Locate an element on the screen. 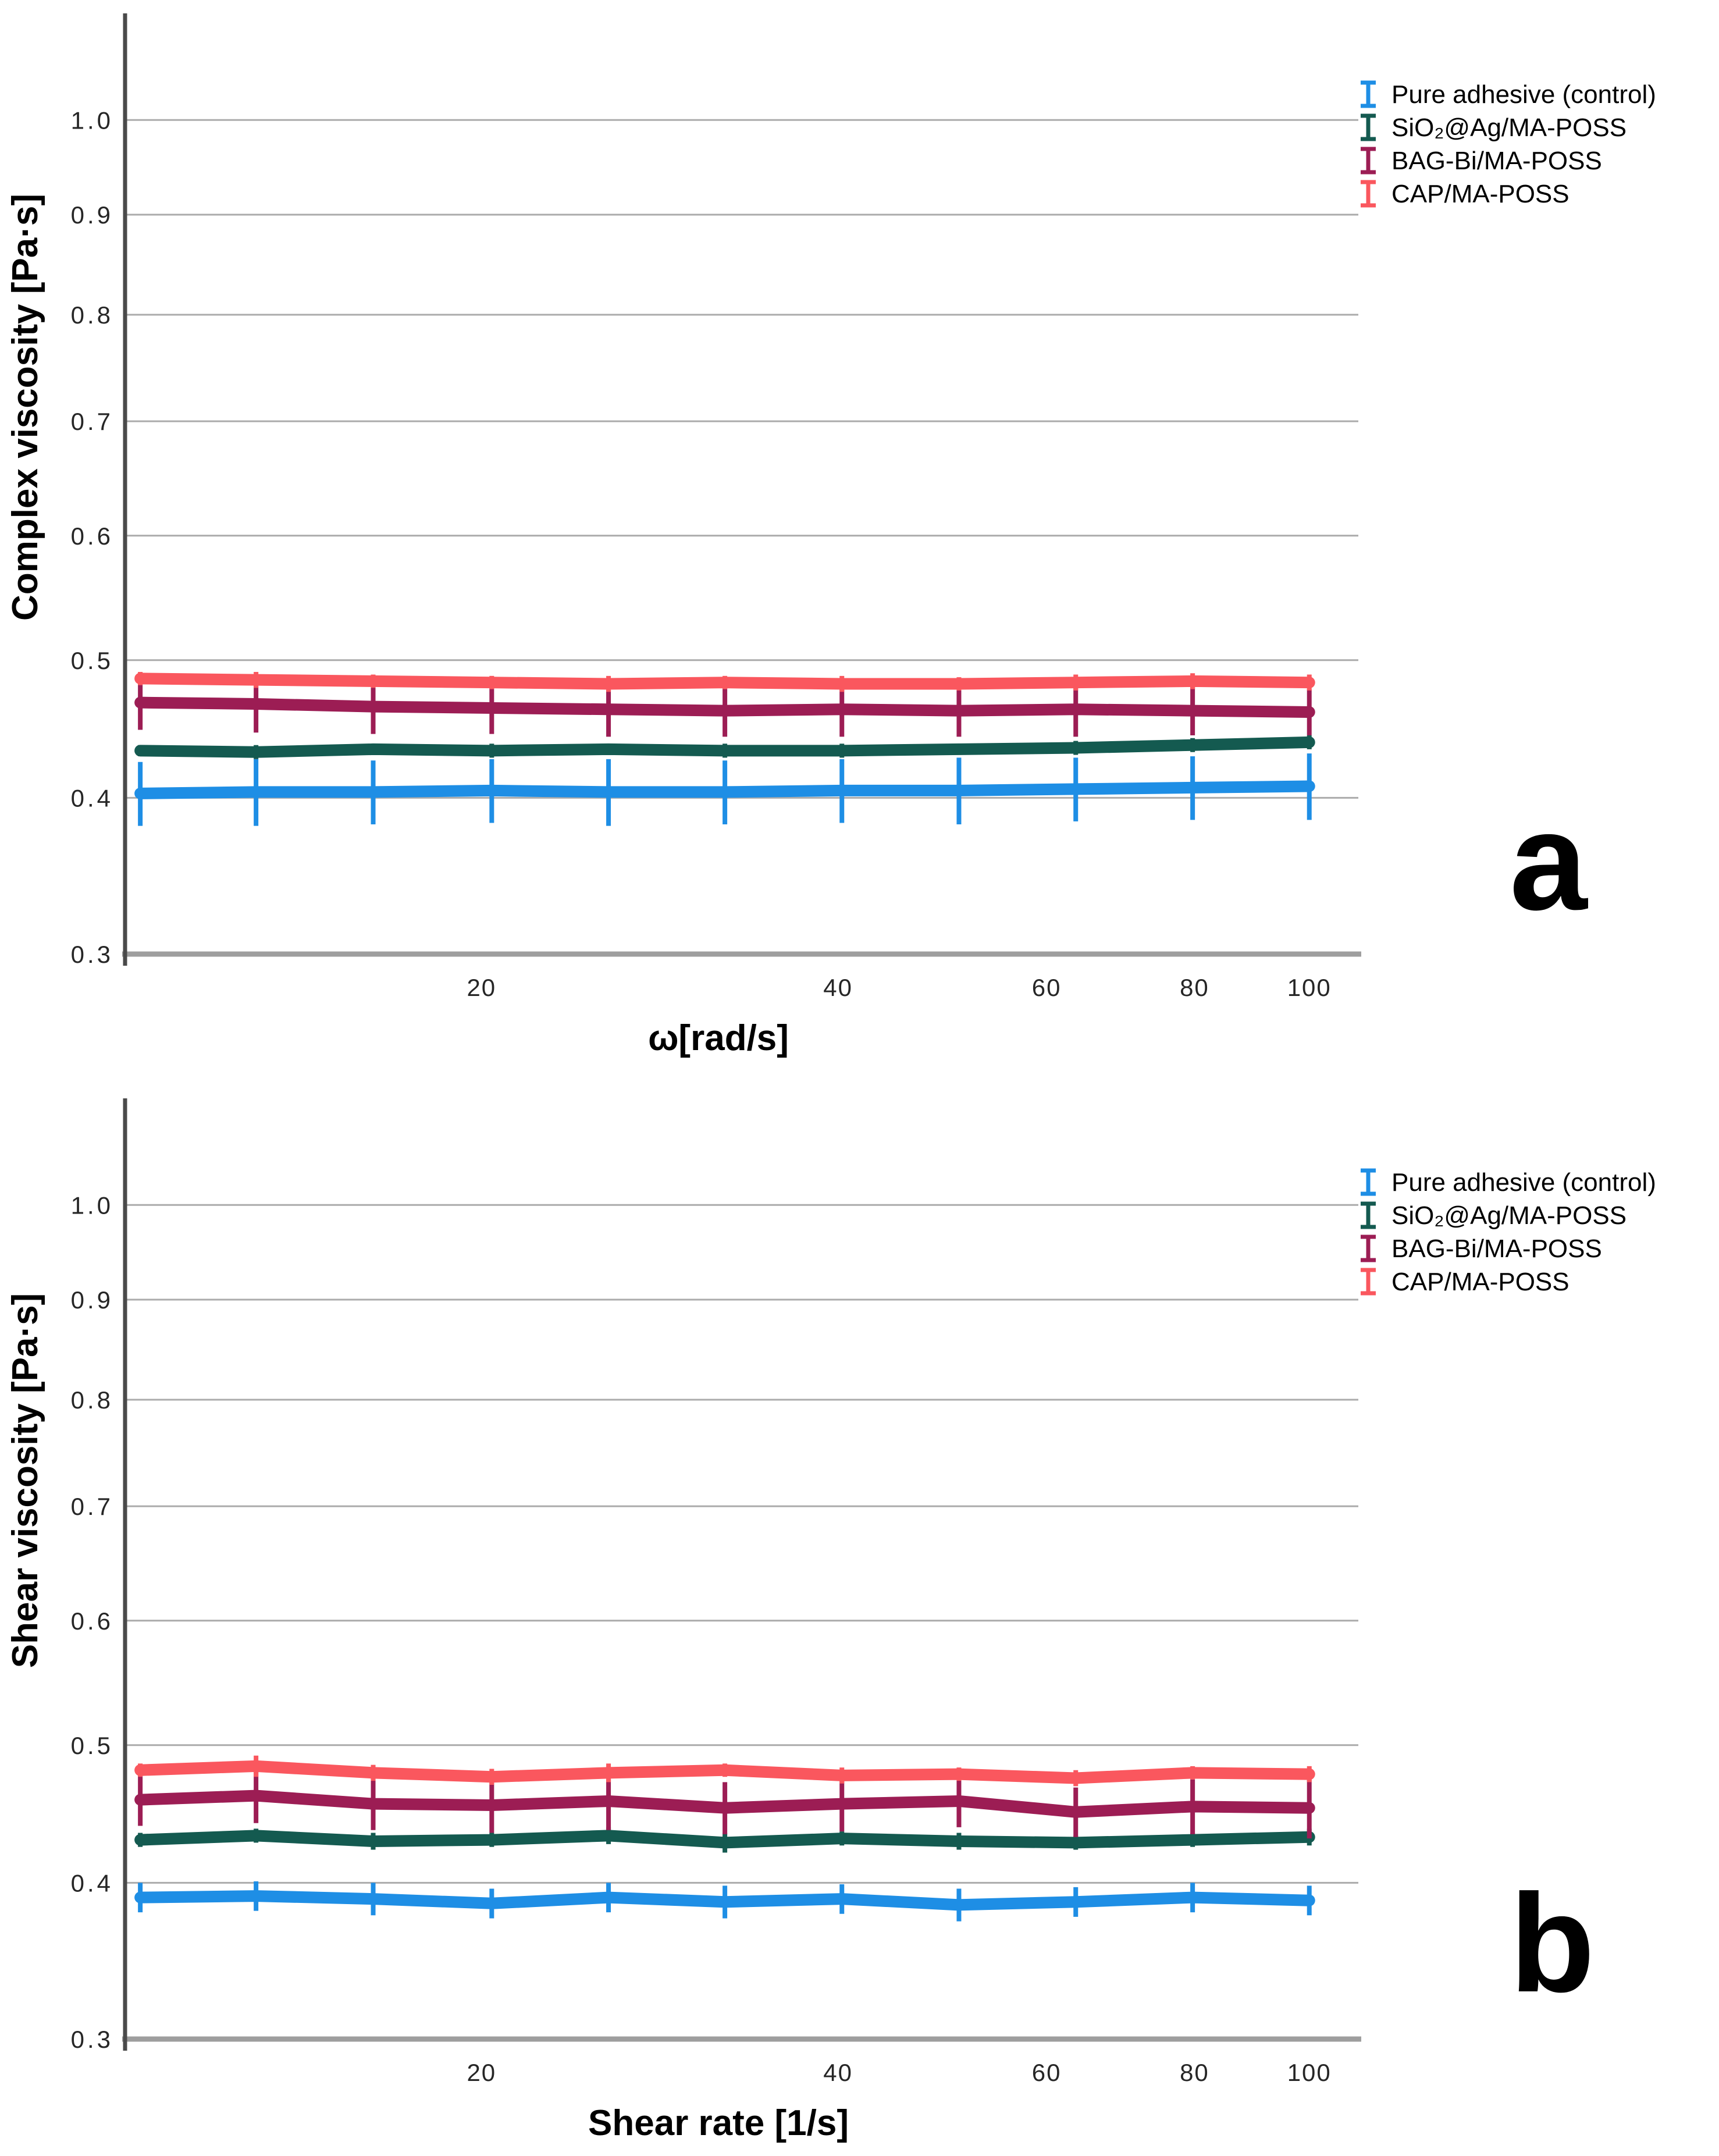  y-axis-title: Shear viscosity [Pa·s] is located at coordinates (25, 1481).